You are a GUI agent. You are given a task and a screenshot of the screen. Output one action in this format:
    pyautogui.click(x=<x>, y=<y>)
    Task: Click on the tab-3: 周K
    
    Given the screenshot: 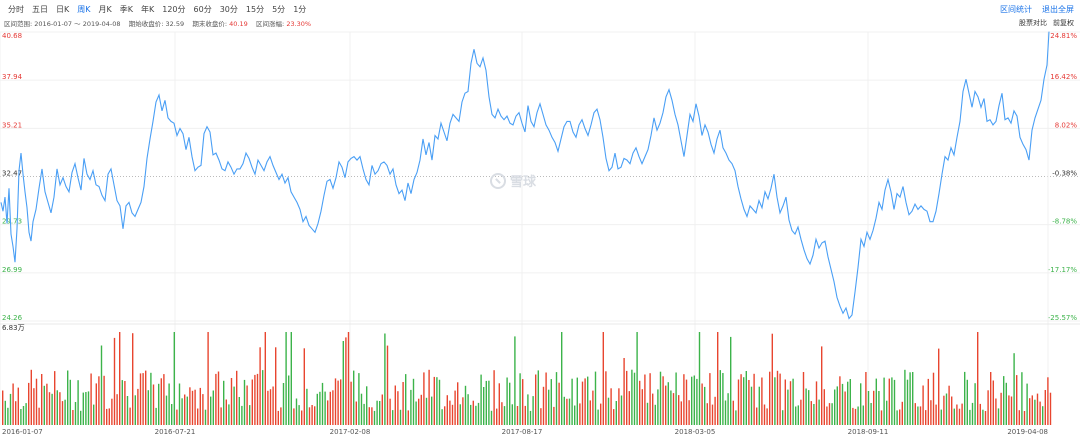 What is the action you would take?
    pyautogui.click(x=84, y=9)
    